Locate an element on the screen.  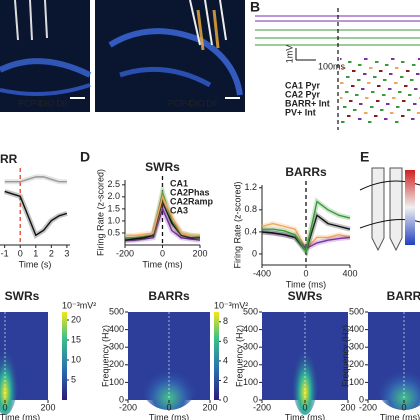
x-tick-label: -200 is located at coordinates (368, 407).